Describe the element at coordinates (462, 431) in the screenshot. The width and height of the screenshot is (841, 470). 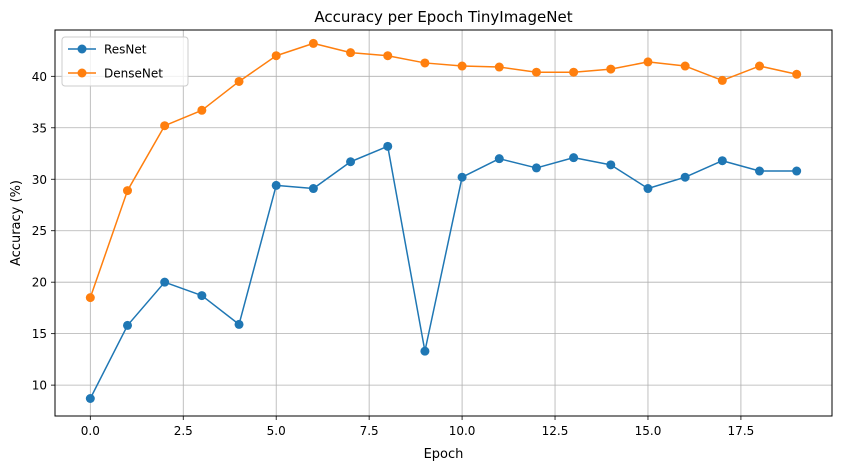
I see `x-tick-label: 10.0` at that location.